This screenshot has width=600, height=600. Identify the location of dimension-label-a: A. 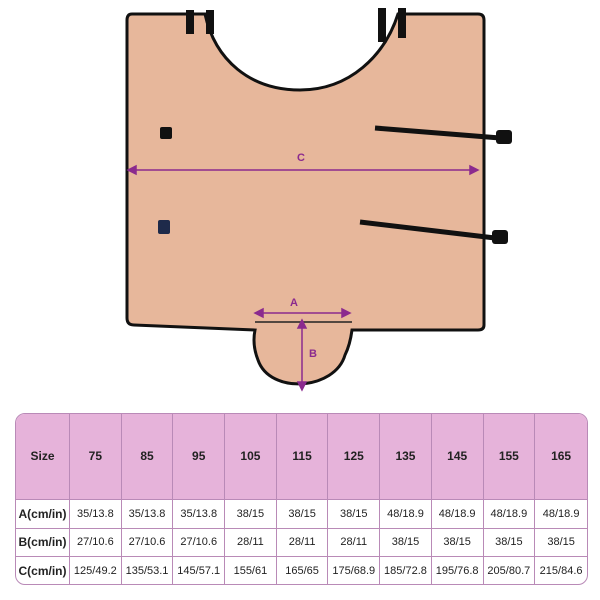
(294, 303).